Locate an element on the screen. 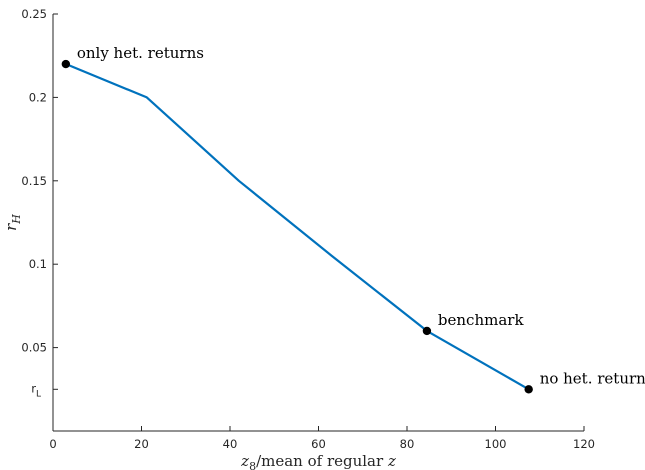  x-tick-label: 0 is located at coordinates (52, 444).